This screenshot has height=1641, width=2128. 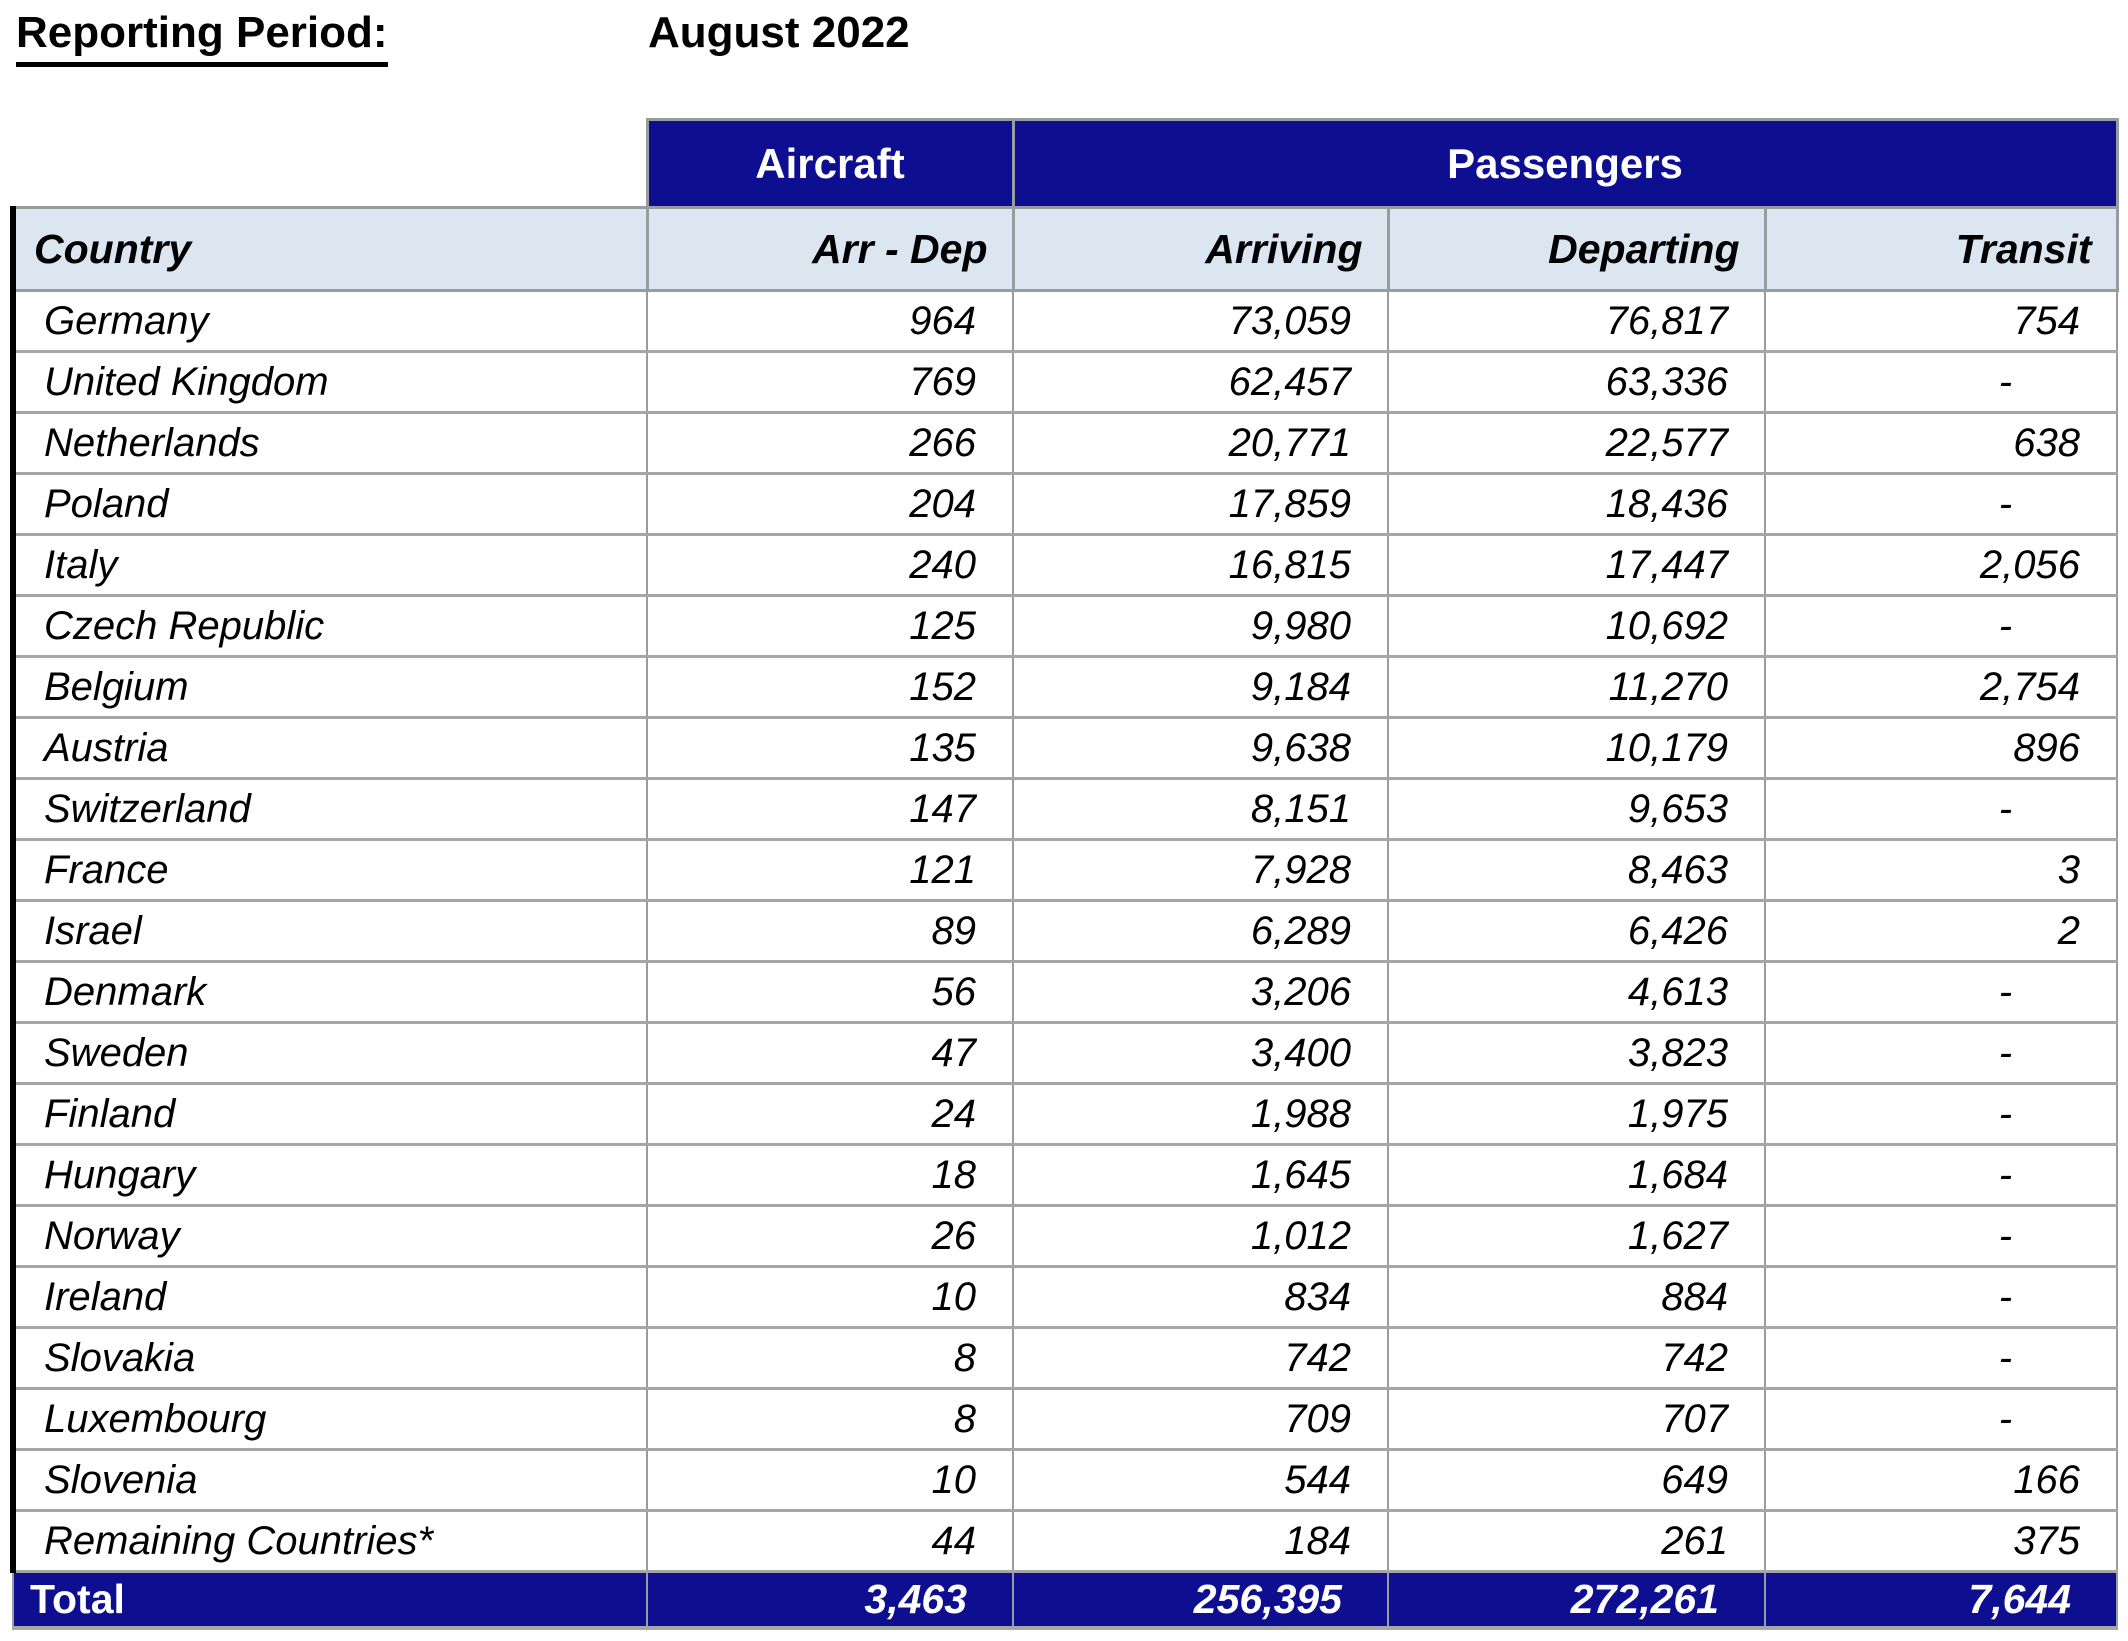 What do you see at coordinates (1200, 1600) in the screenshot?
I see `total-arriving: 256,395` at bounding box center [1200, 1600].